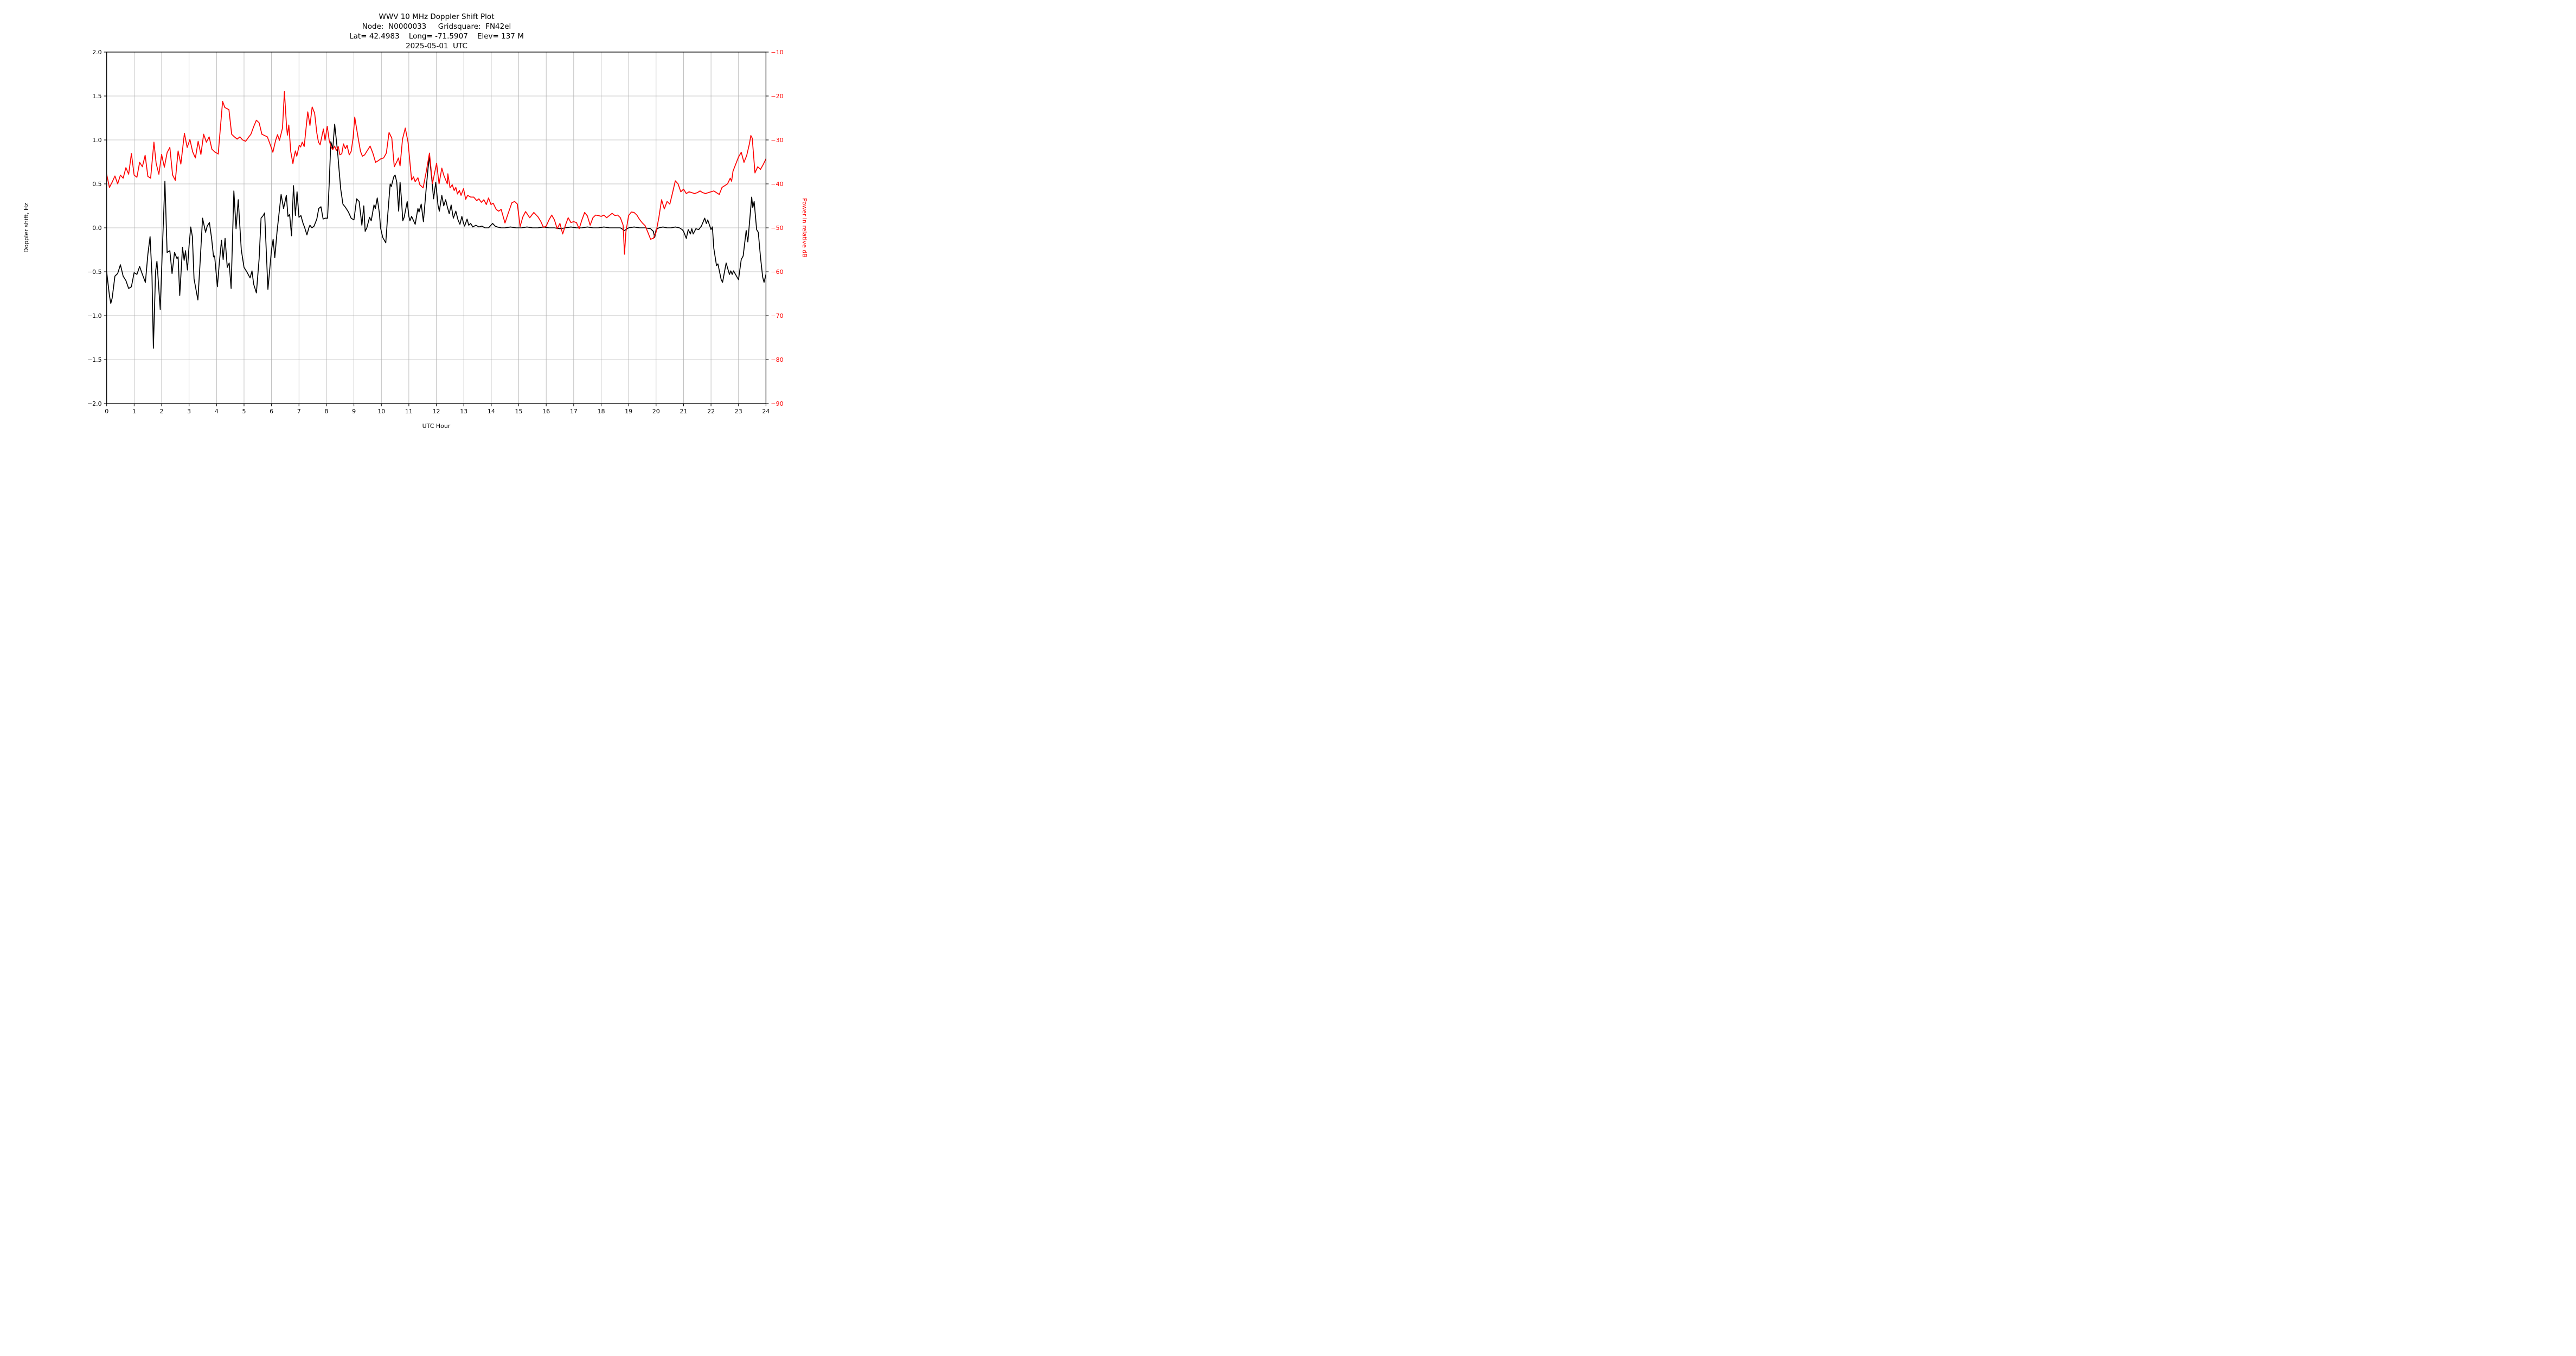 Image resolution: width=2576 pixels, height=1356 pixels. I want to click on series-lines, so click(436, 220).